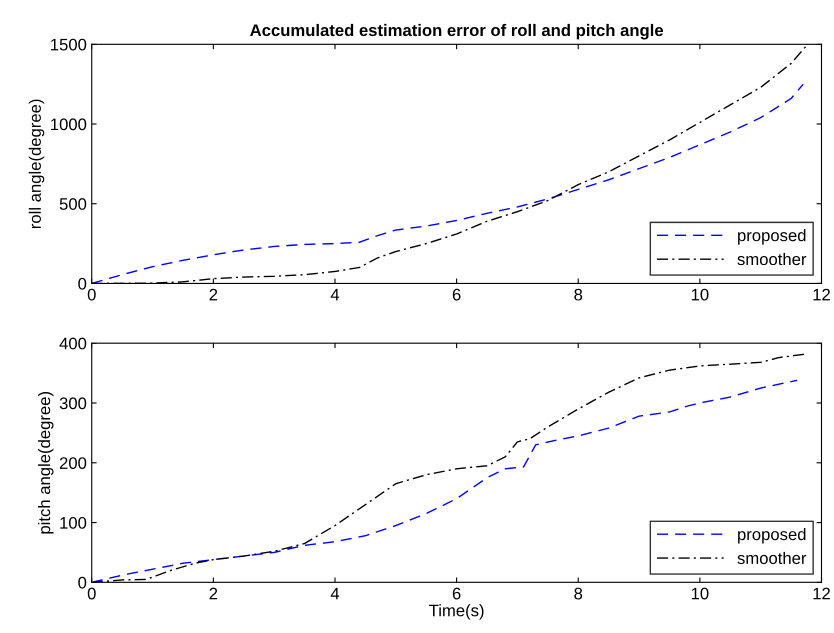 This screenshot has width=834, height=633. I want to click on chart-title: Accumulated estimation error of roll and pitch angle, so click(457, 32).